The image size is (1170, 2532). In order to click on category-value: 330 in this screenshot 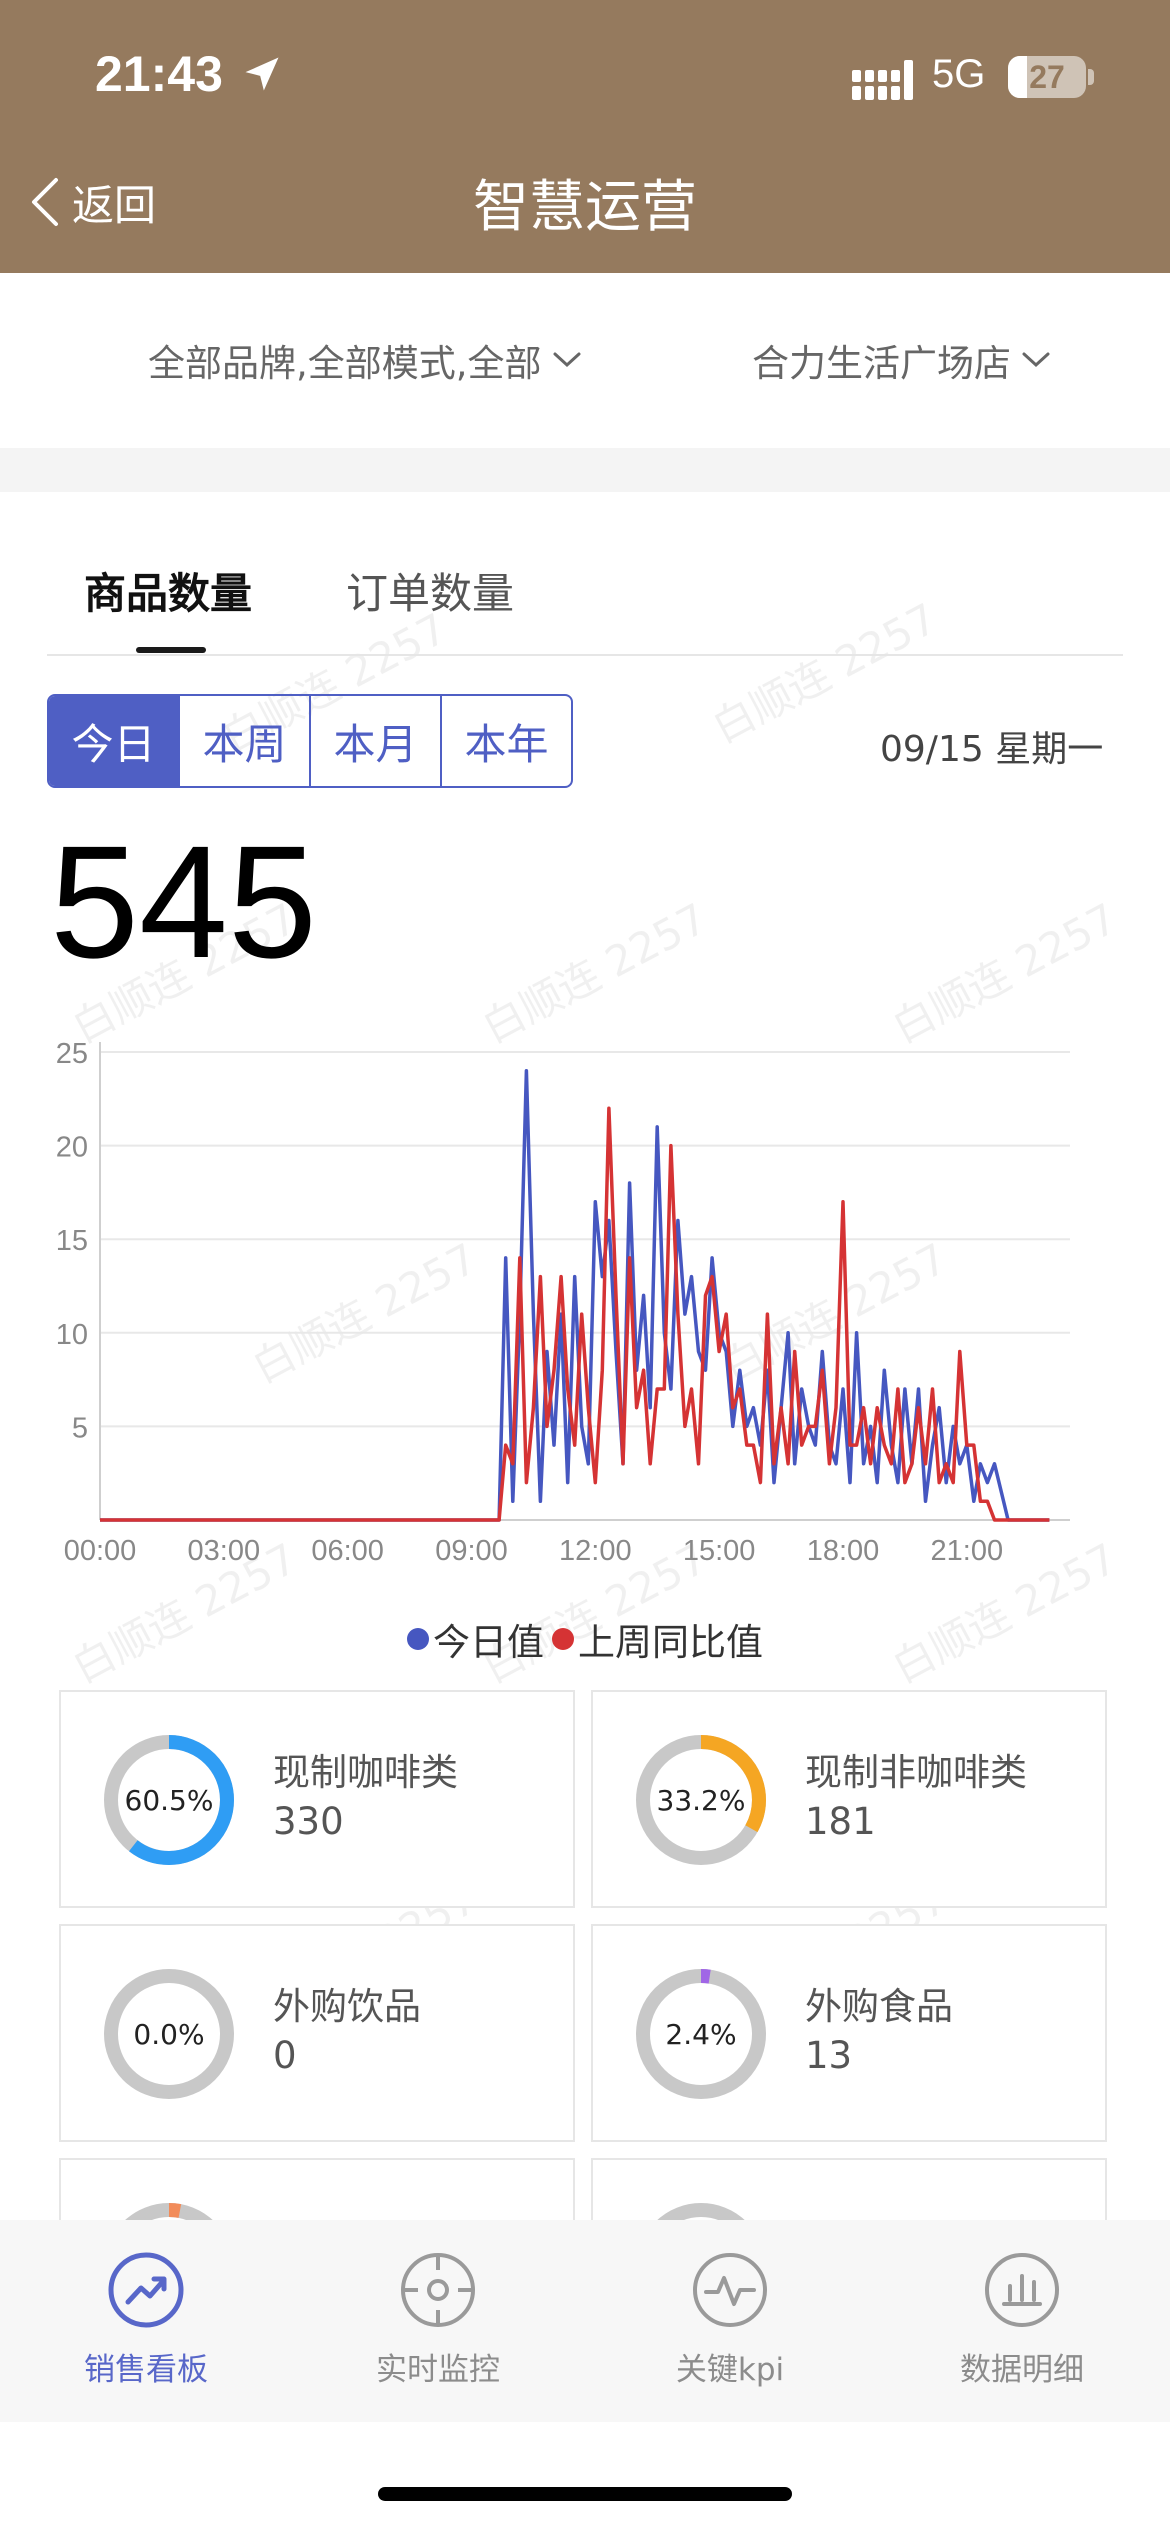, I will do `click(308, 1821)`.